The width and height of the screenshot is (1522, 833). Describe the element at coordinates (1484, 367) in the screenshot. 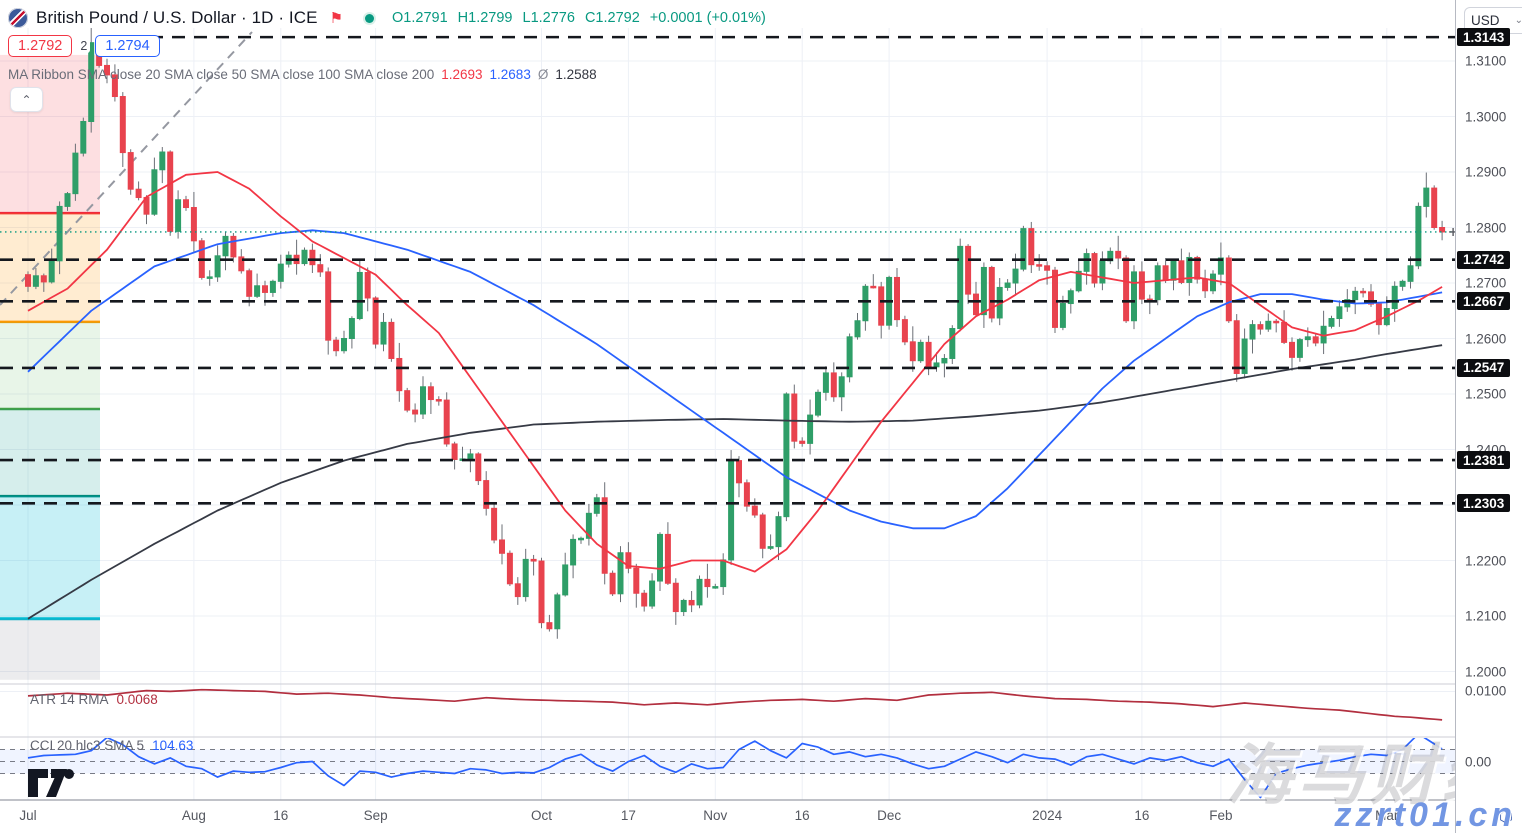

I see `level-price-tag: 1.2547` at that location.